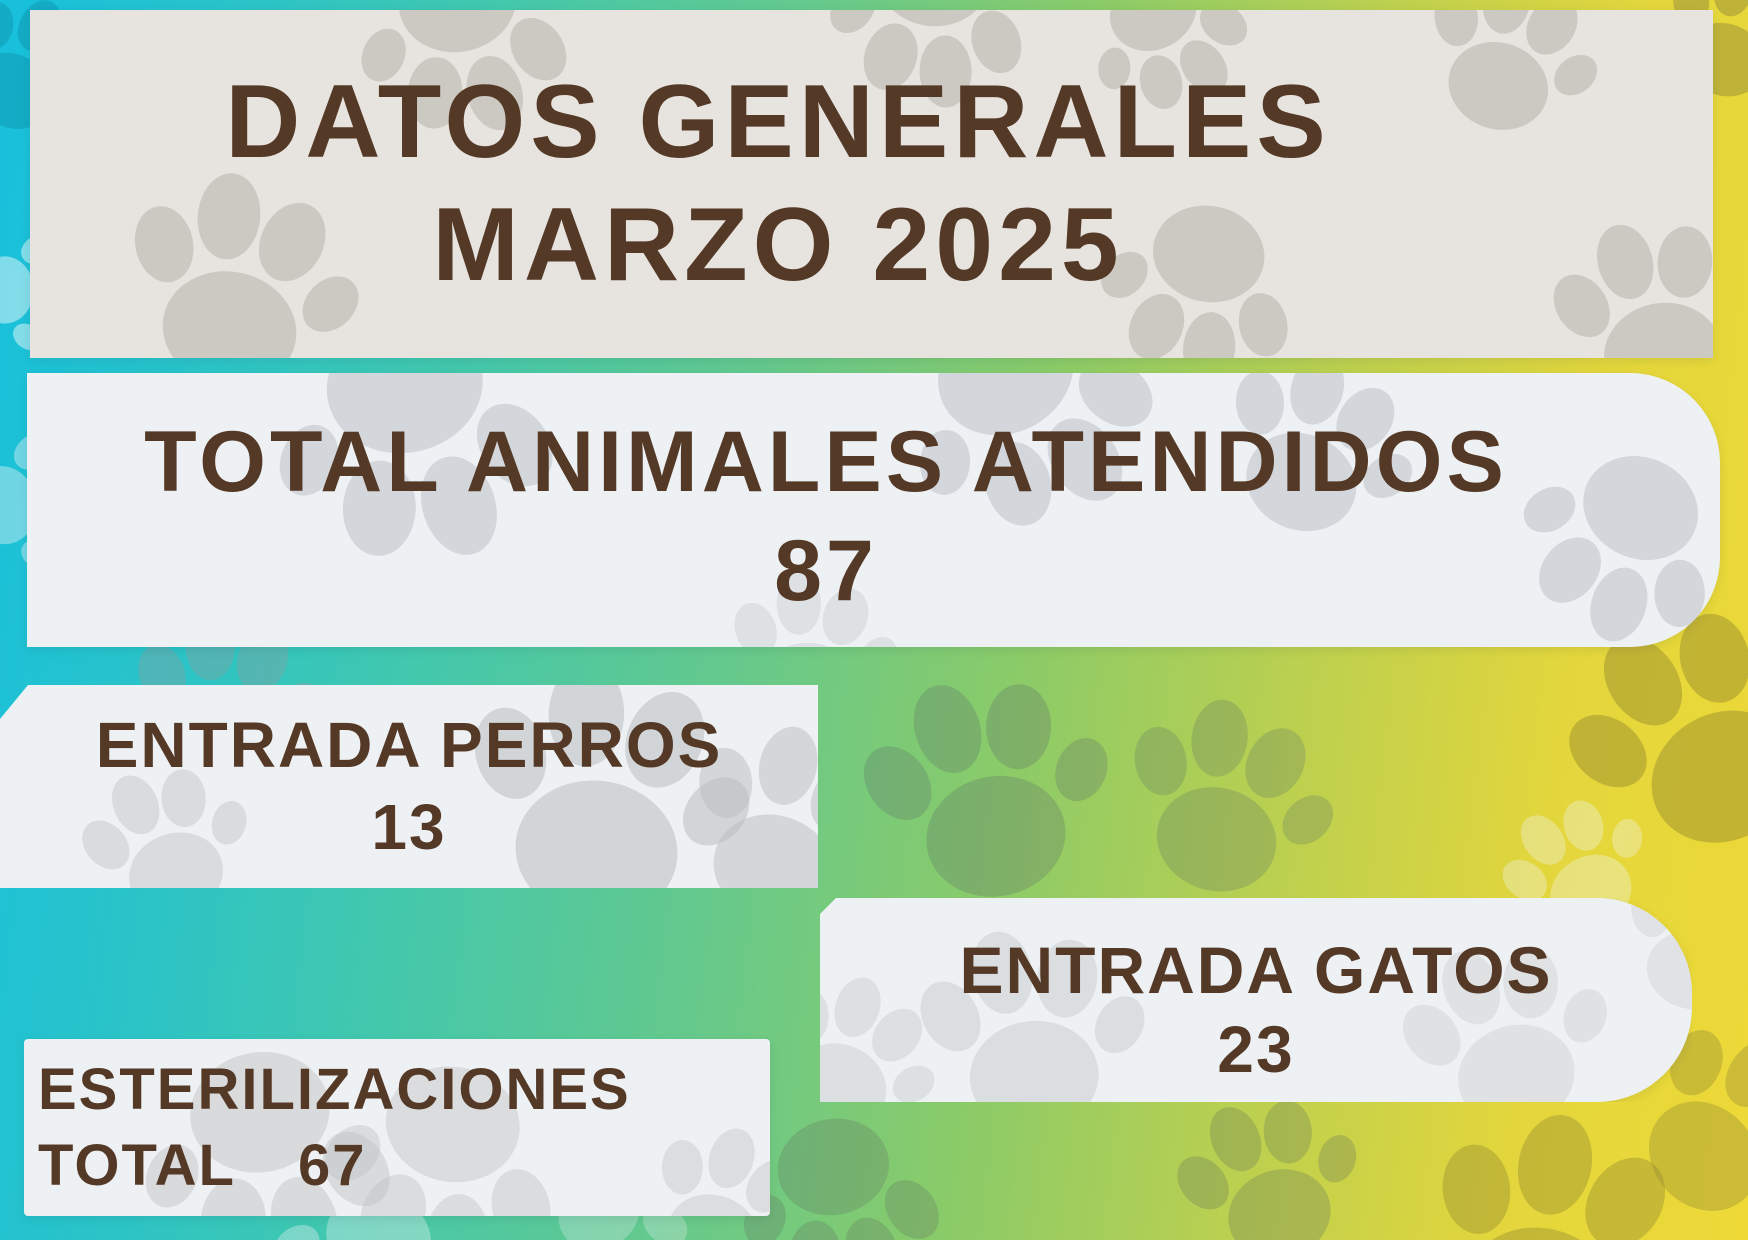  What do you see at coordinates (334, 1090) in the screenshot?
I see `stat-sterilizations-label: ESTERILIZACIONES` at bounding box center [334, 1090].